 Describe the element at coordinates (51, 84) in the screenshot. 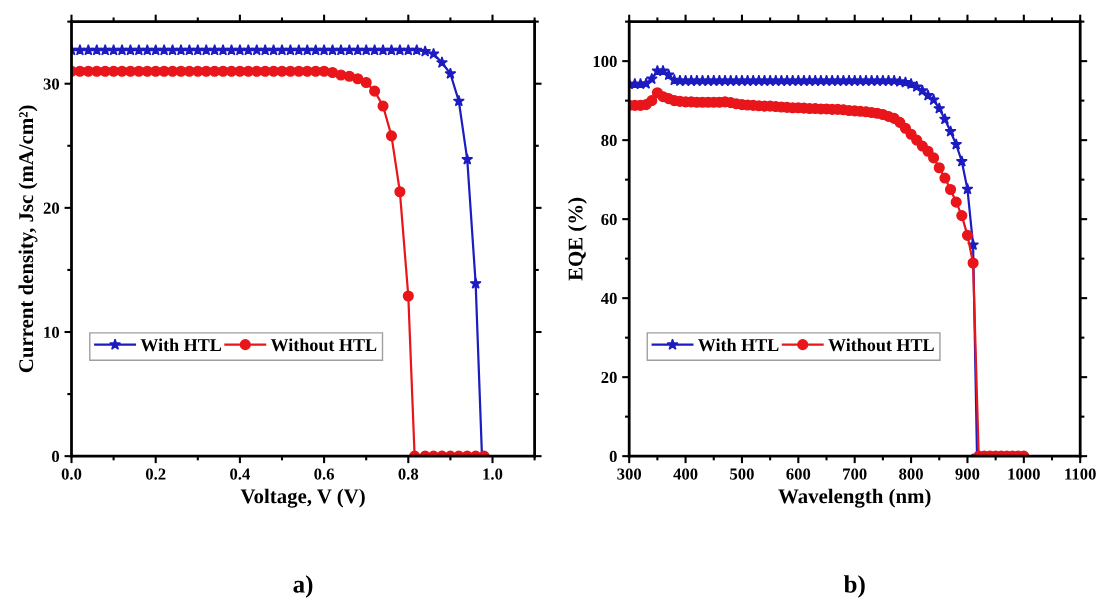

I see `y-tick-label: 30` at that location.